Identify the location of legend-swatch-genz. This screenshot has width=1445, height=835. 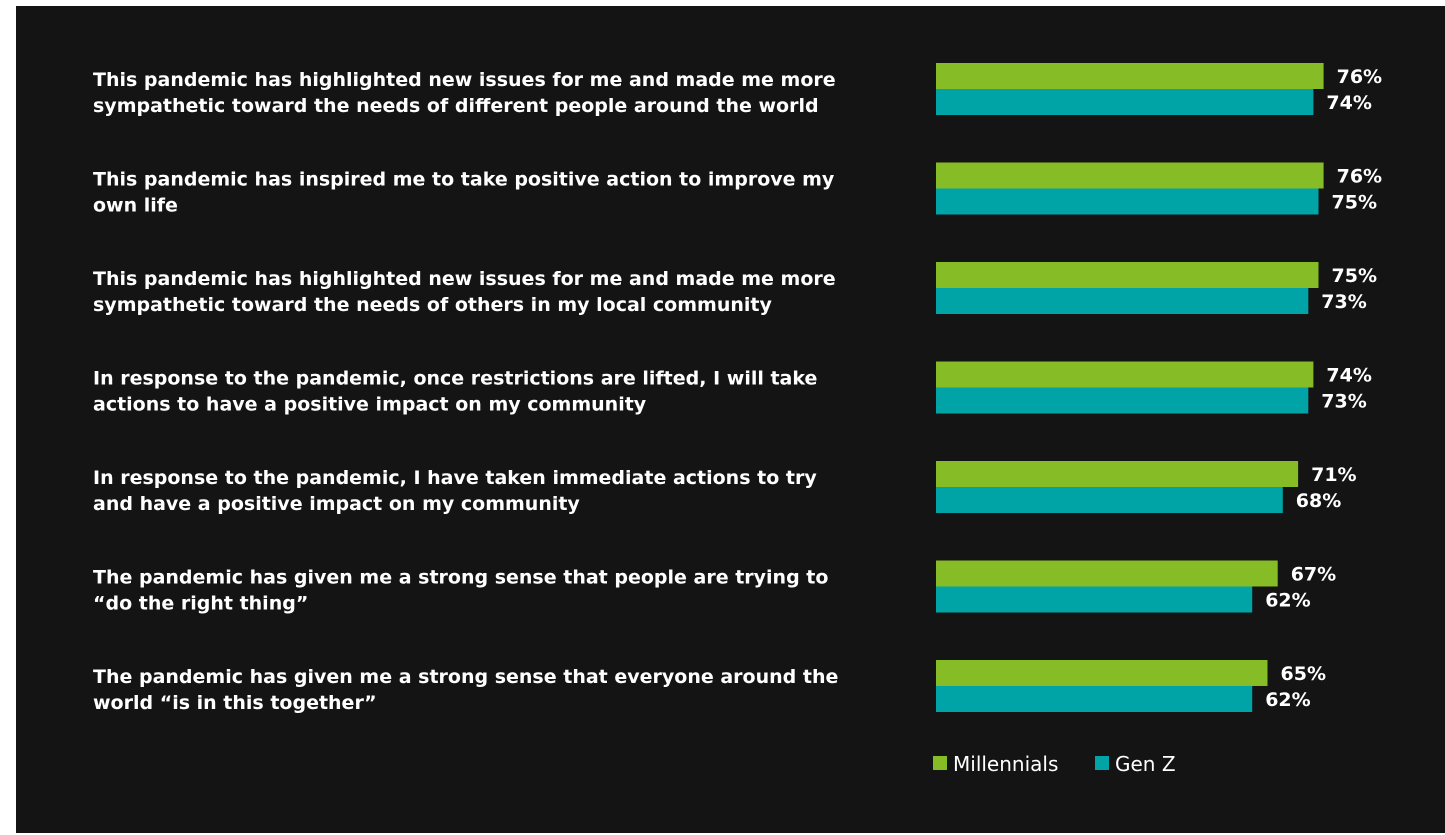
(1102, 763).